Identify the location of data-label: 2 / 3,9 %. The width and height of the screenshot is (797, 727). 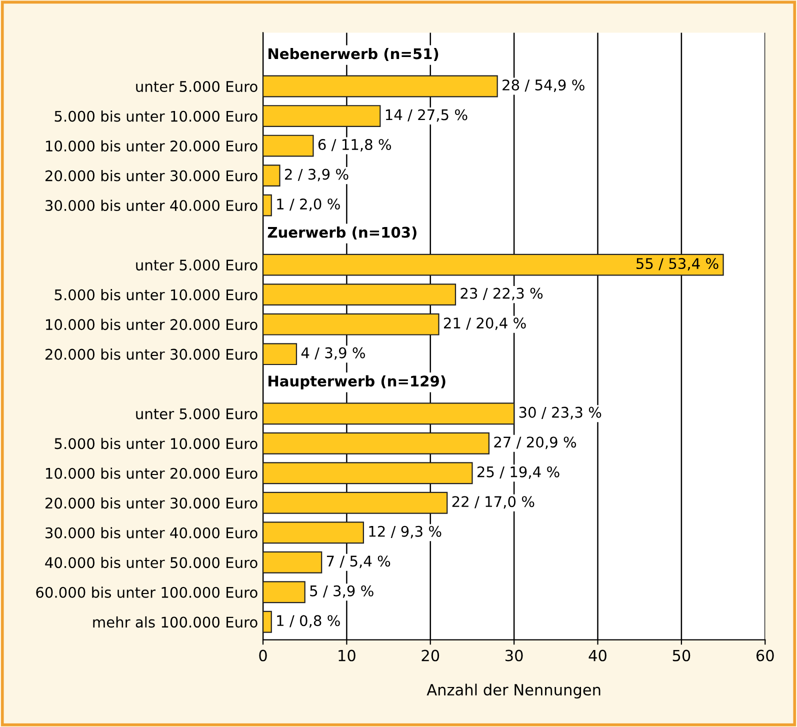
(316, 175).